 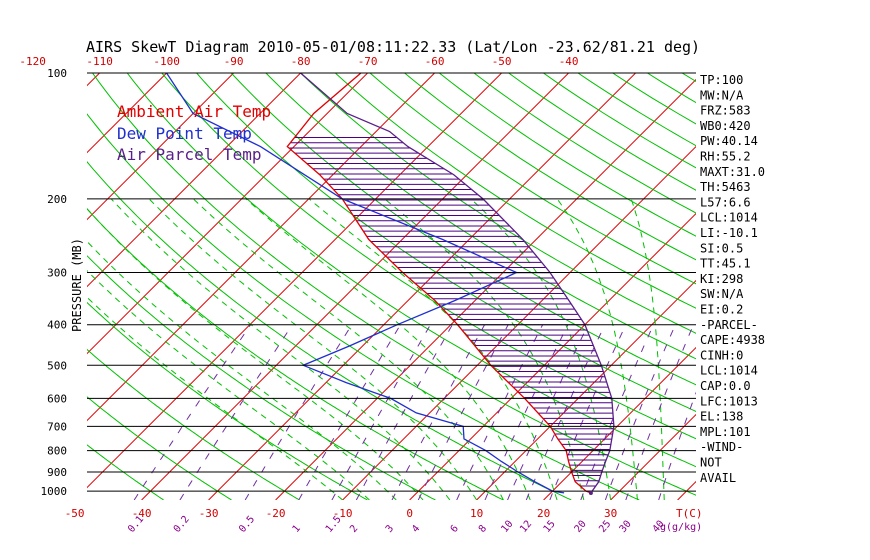 I want to click on pressure-tick-label: 500, so click(x=57, y=365).